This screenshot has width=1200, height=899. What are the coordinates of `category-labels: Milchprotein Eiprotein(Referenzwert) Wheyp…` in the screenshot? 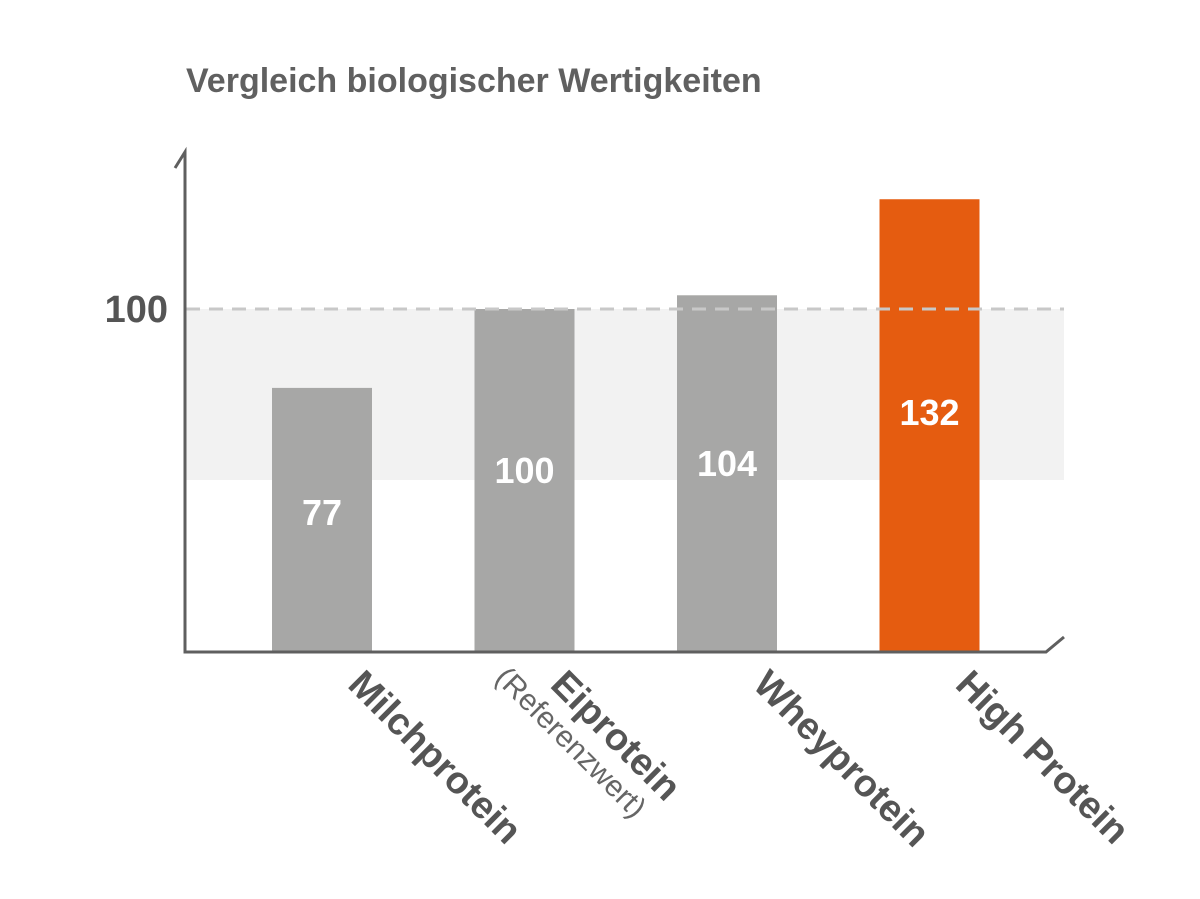 It's located at (738, 758).